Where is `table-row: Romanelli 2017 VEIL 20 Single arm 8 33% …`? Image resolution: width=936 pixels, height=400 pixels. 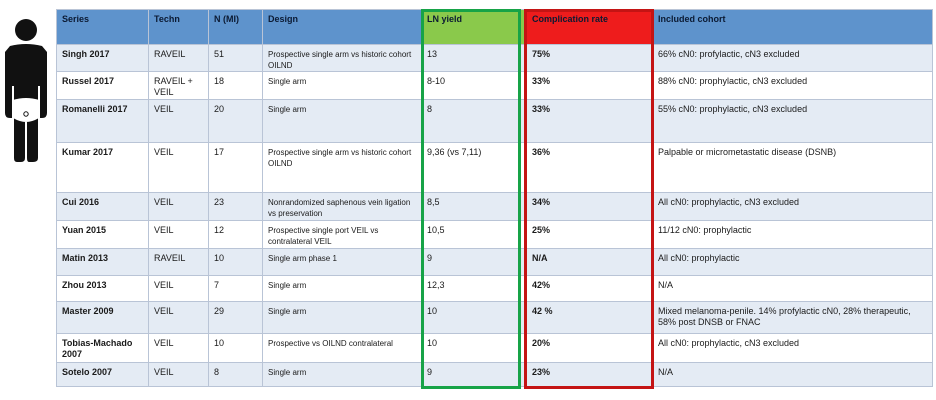
table-row: Romanelli 2017 VEIL 20 Single arm 8 33% … is located at coordinates (494, 121).